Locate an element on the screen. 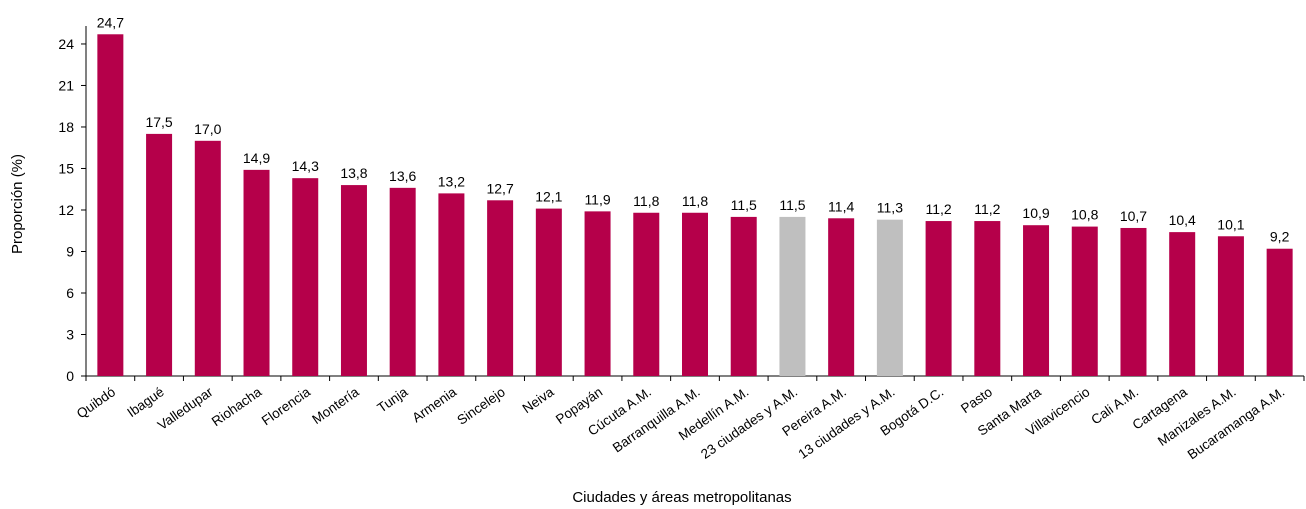 This screenshot has width=1306, height=509. category-label: Barranquilla A.M. is located at coordinates (656, 419).